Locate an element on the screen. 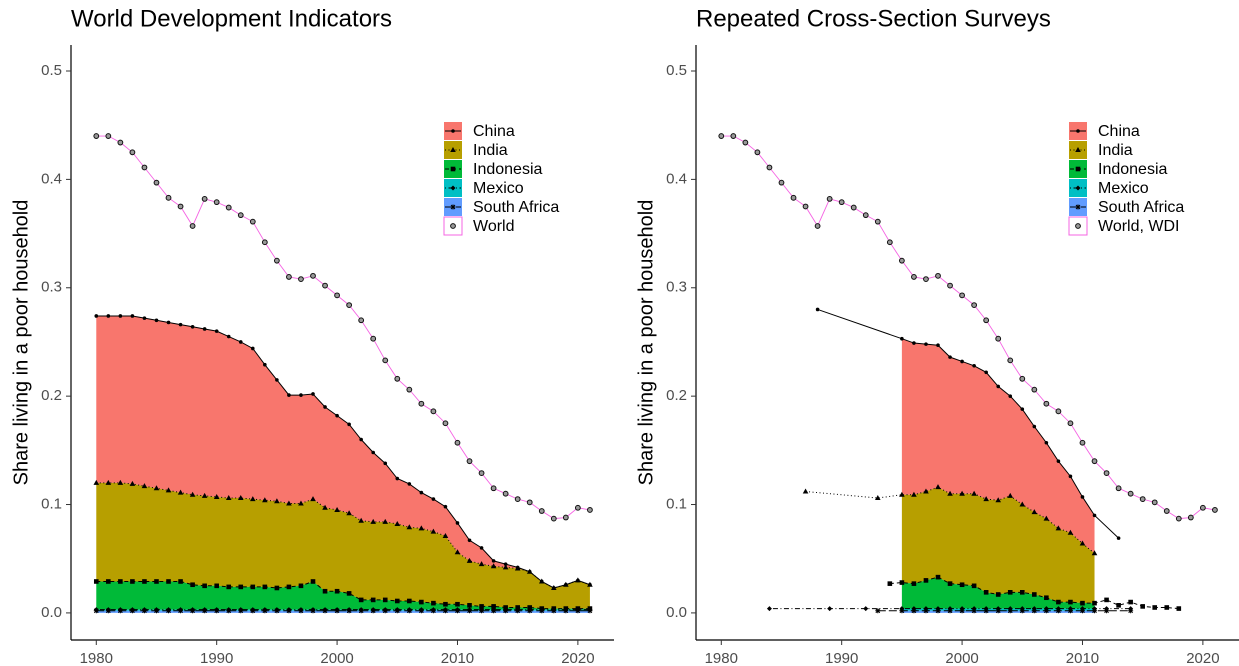 Image resolution: width=1239 pixels, height=666 pixels. x-tick-label: 2010 is located at coordinates (1082, 658).